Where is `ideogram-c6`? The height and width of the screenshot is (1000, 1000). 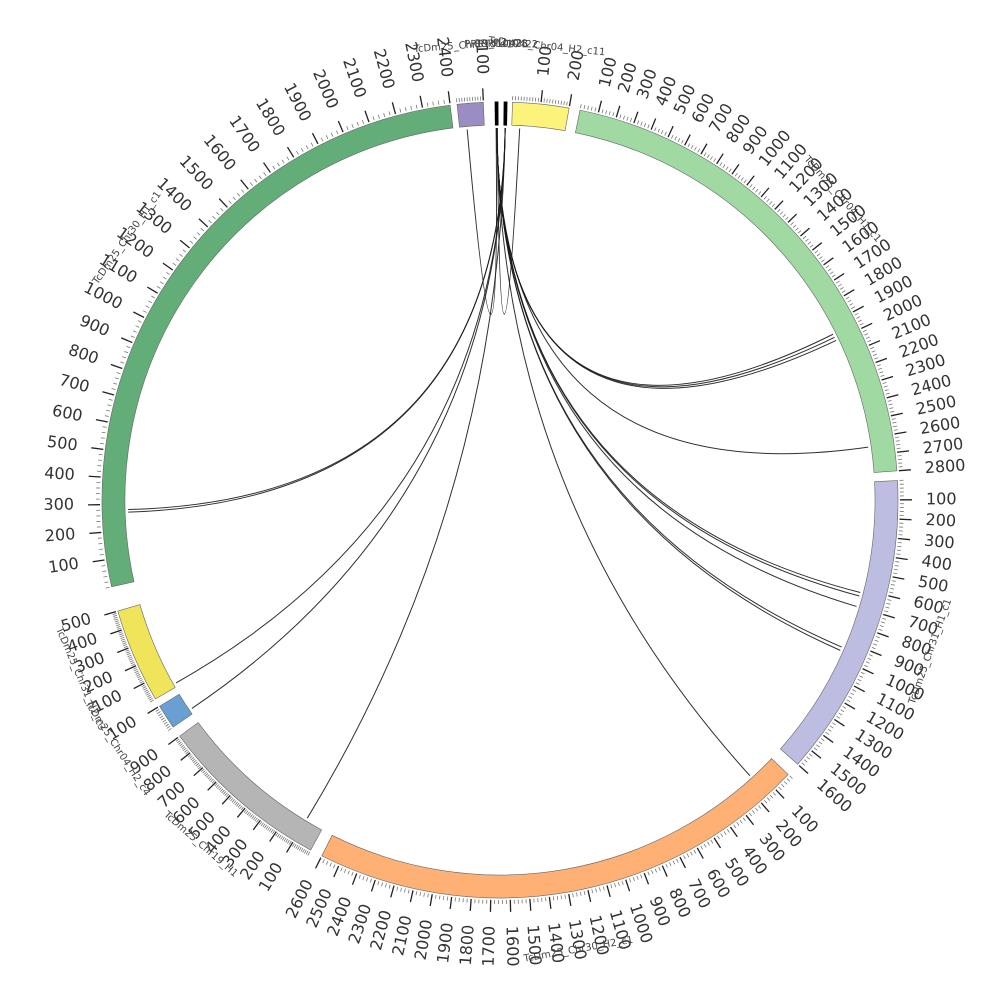 ideogram-c6 is located at coordinates (146, 652).